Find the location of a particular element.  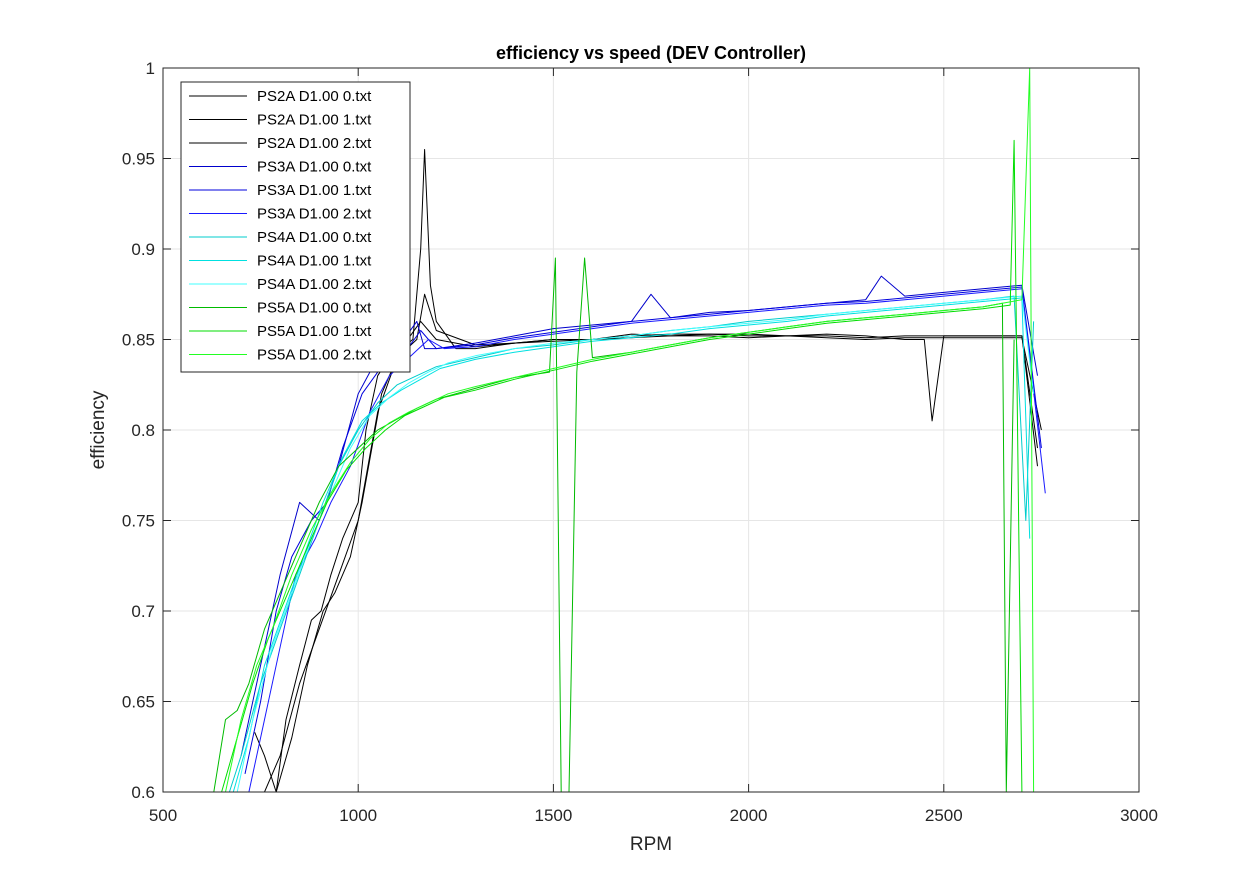

y-tick-label: 0.7 is located at coordinates (143, 611).